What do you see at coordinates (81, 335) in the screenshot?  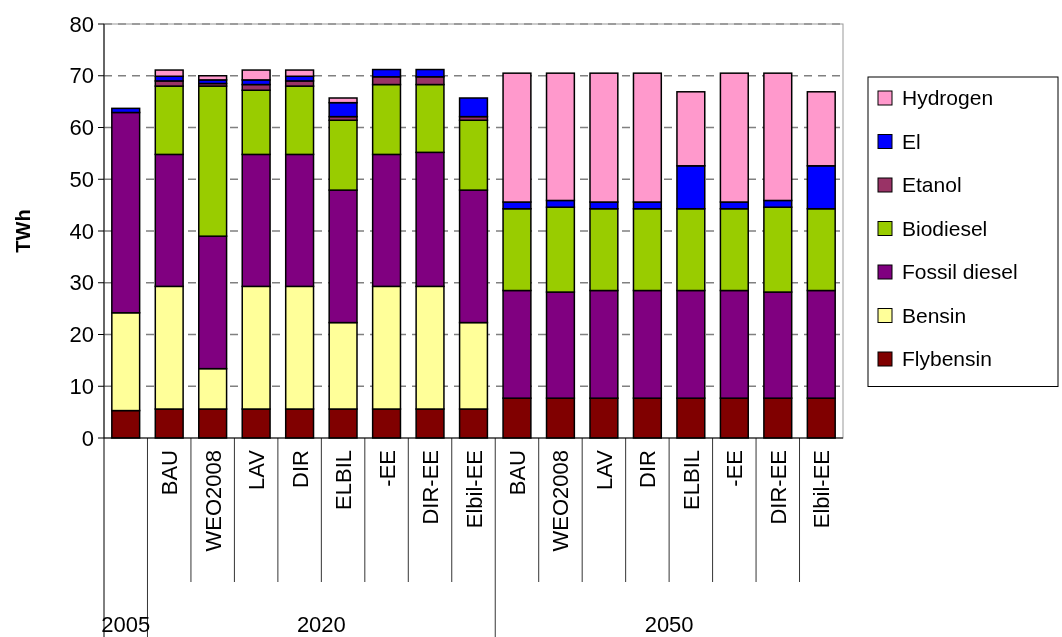 I see `y-tick-label: 20` at bounding box center [81, 335].